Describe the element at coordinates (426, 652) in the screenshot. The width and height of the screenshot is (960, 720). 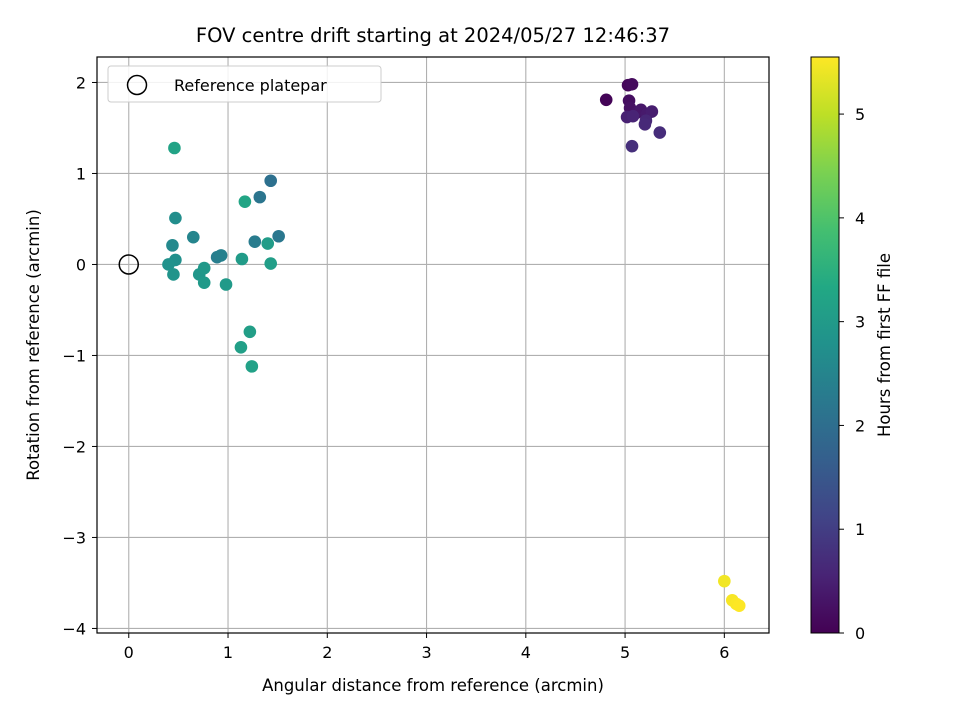
I see `x-tick-label: 3` at that location.